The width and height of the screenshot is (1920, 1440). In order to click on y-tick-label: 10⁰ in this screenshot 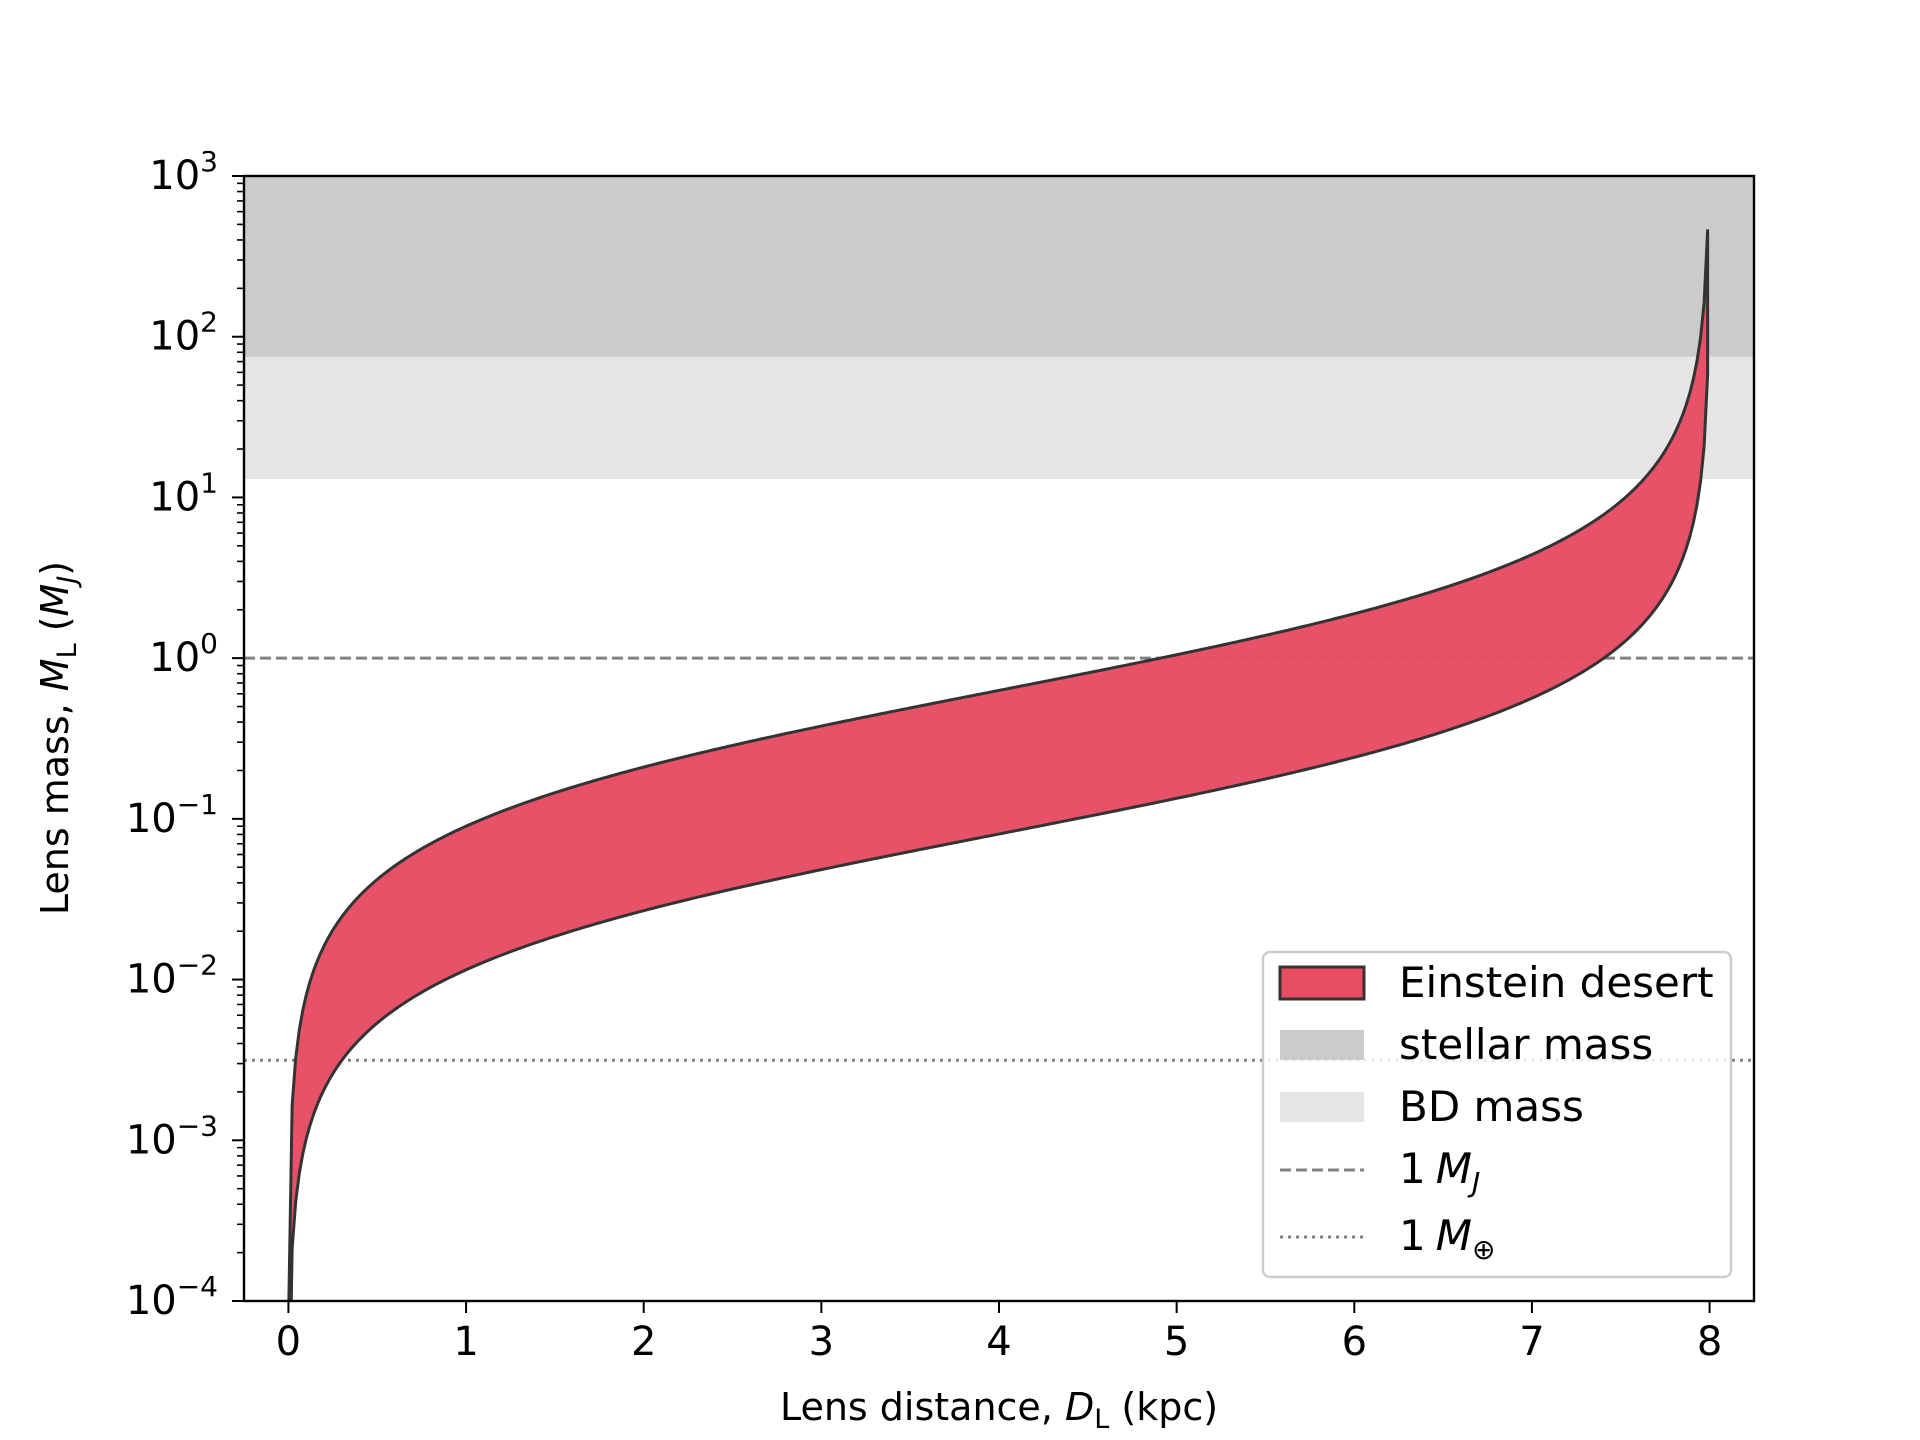, I will do `click(183, 654)`.